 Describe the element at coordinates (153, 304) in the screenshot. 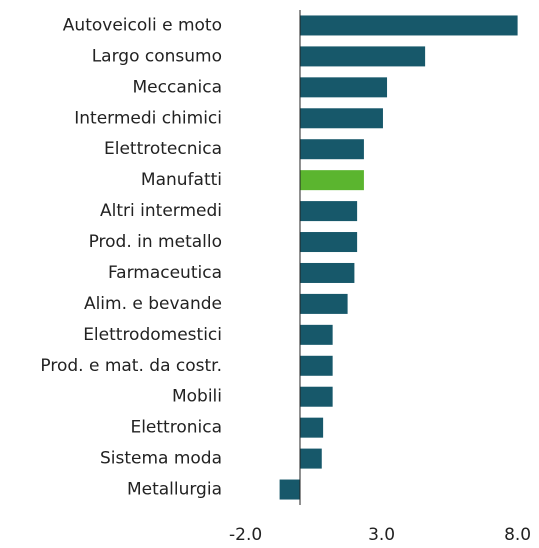

I see `y-tick-label: Alim. e bevande` at that location.